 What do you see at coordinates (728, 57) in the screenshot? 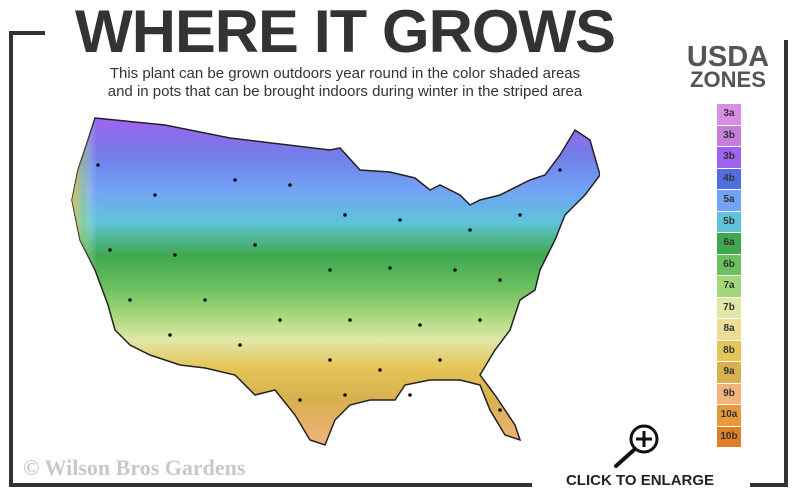
I see `legend-title-line-1: USDA` at bounding box center [728, 57].